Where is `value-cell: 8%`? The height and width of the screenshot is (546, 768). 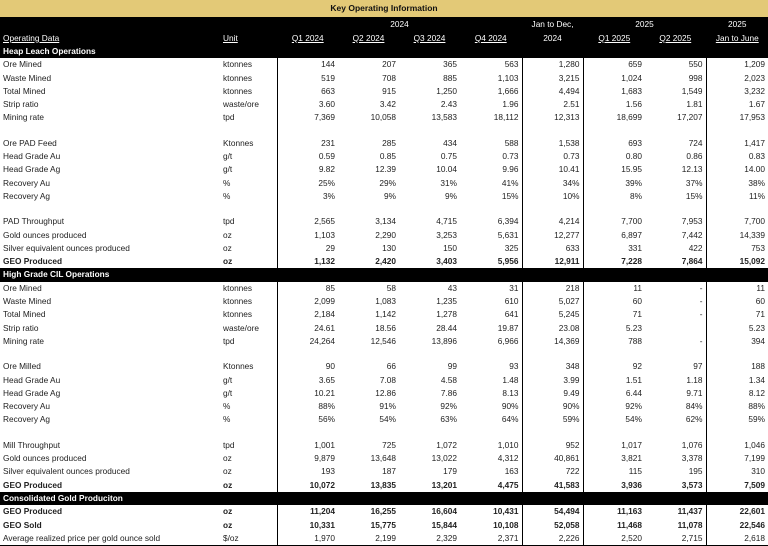
value-cell: 8% is located at coordinates (614, 196).